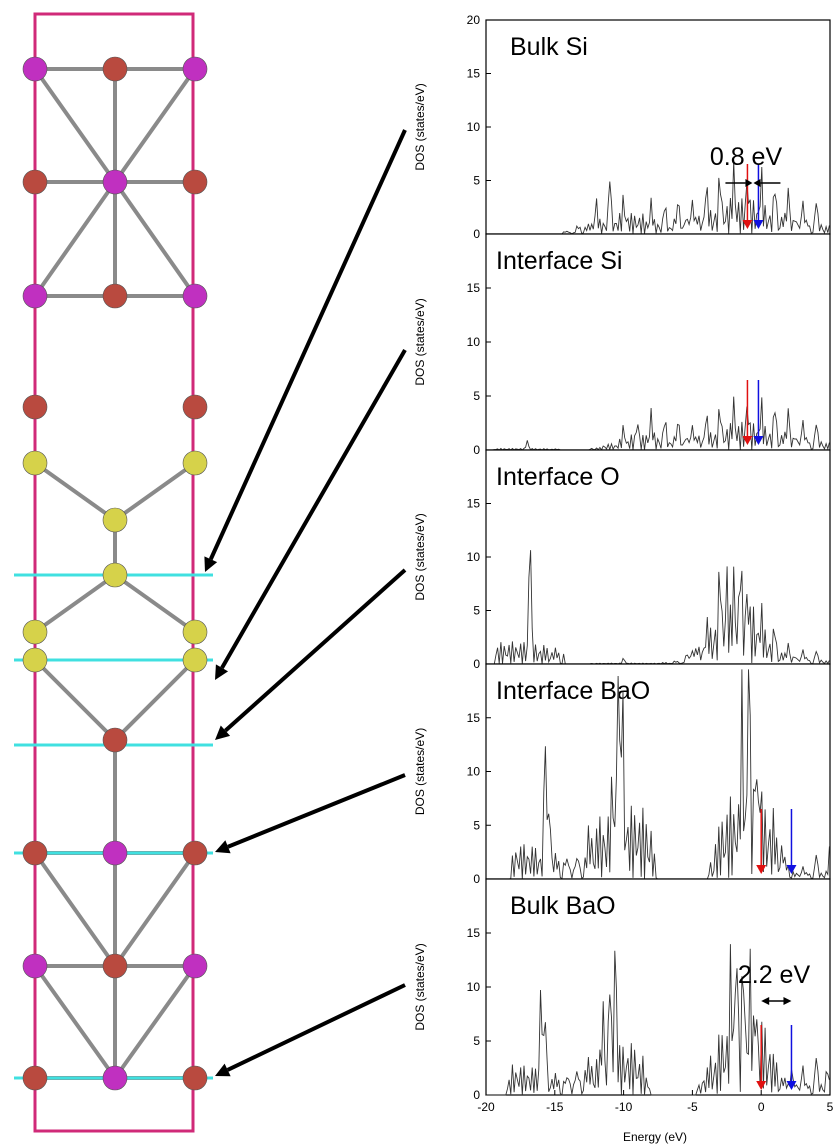 The width and height of the screenshot is (839, 1144). What do you see at coordinates (558, 477) in the screenshot?
I see `panel-title: Interface O` at bounding box center [558, 477].